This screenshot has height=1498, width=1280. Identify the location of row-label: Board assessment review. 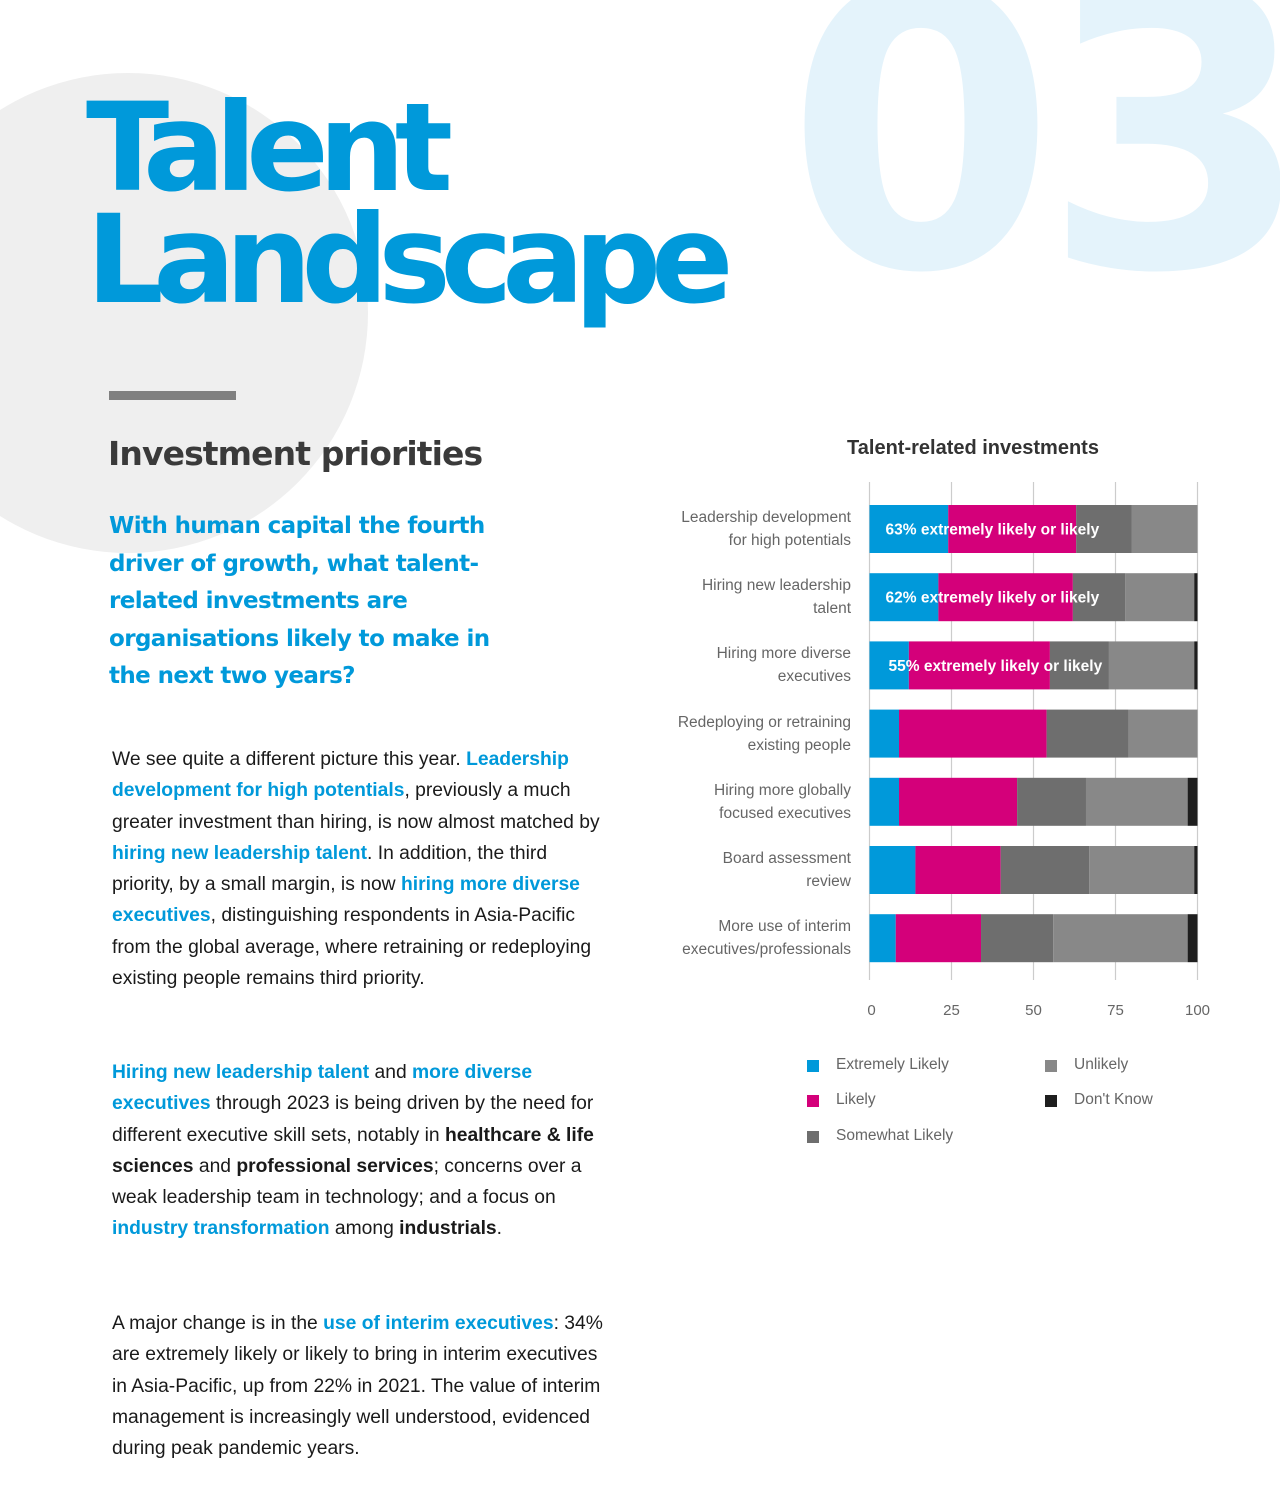
(725, 870).